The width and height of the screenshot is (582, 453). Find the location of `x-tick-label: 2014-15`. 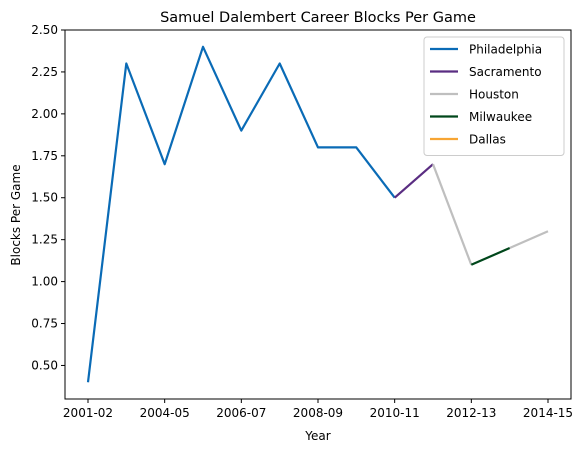

x-tick-label: 2014-15 is located at coordinates (548, 413).